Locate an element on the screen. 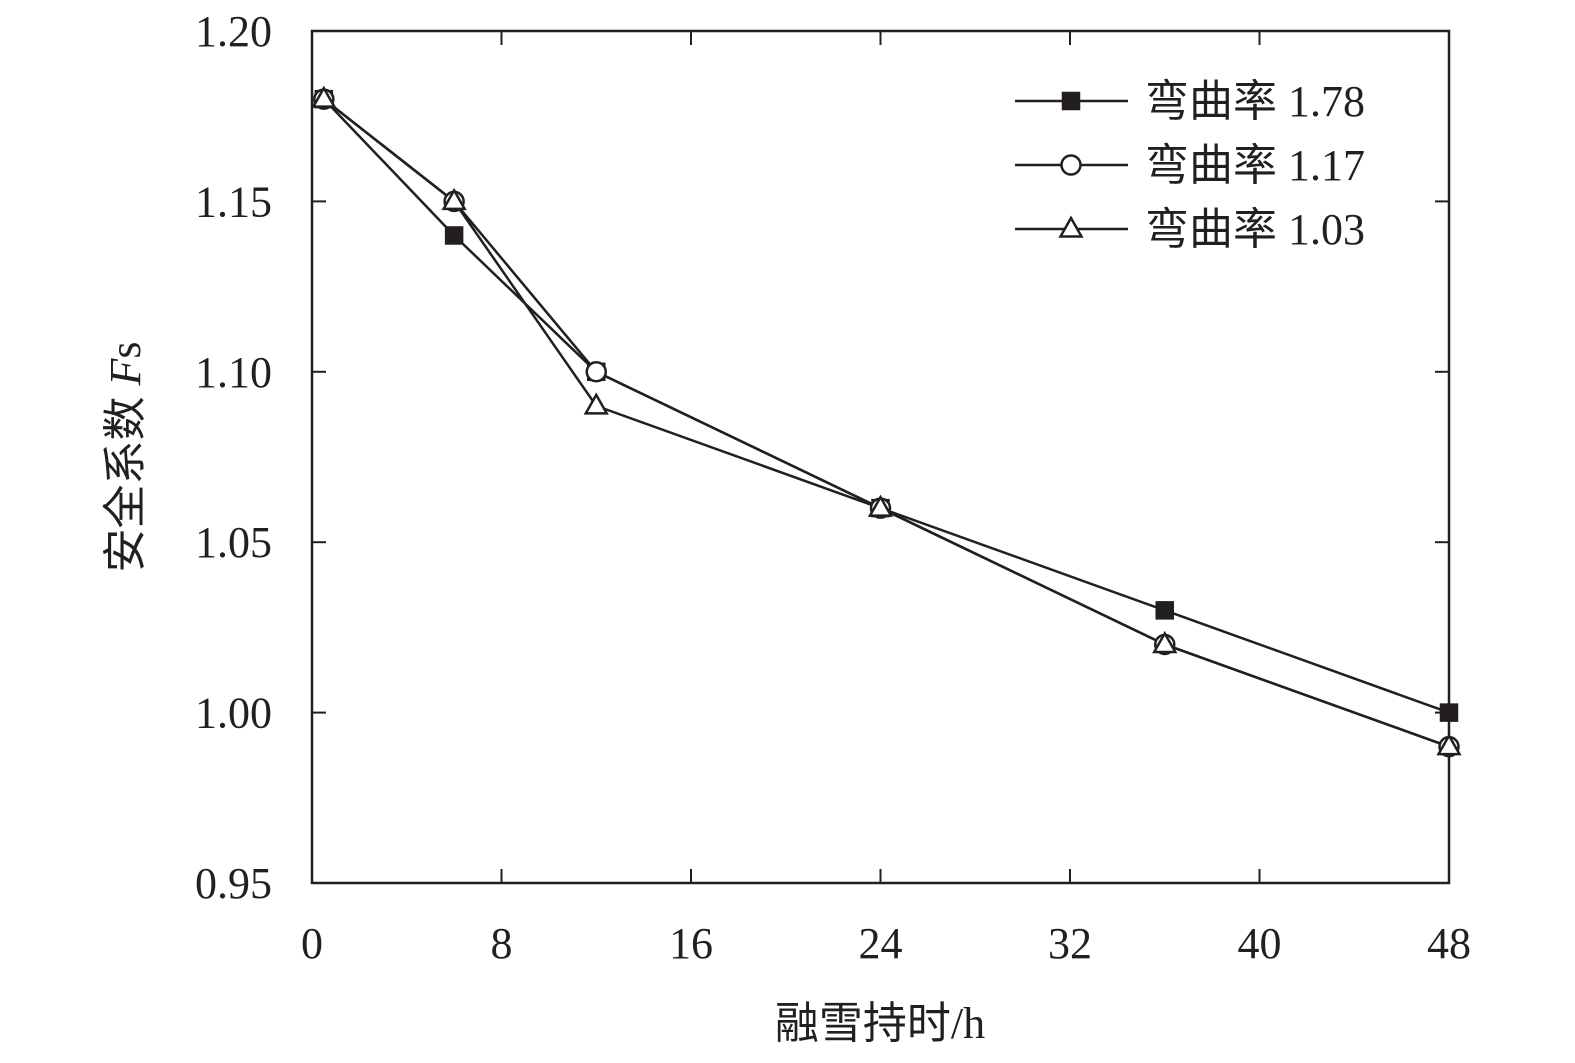 The image size is (1575, 1063). x-tick-label: 8 is located at coordinates (502, 943).